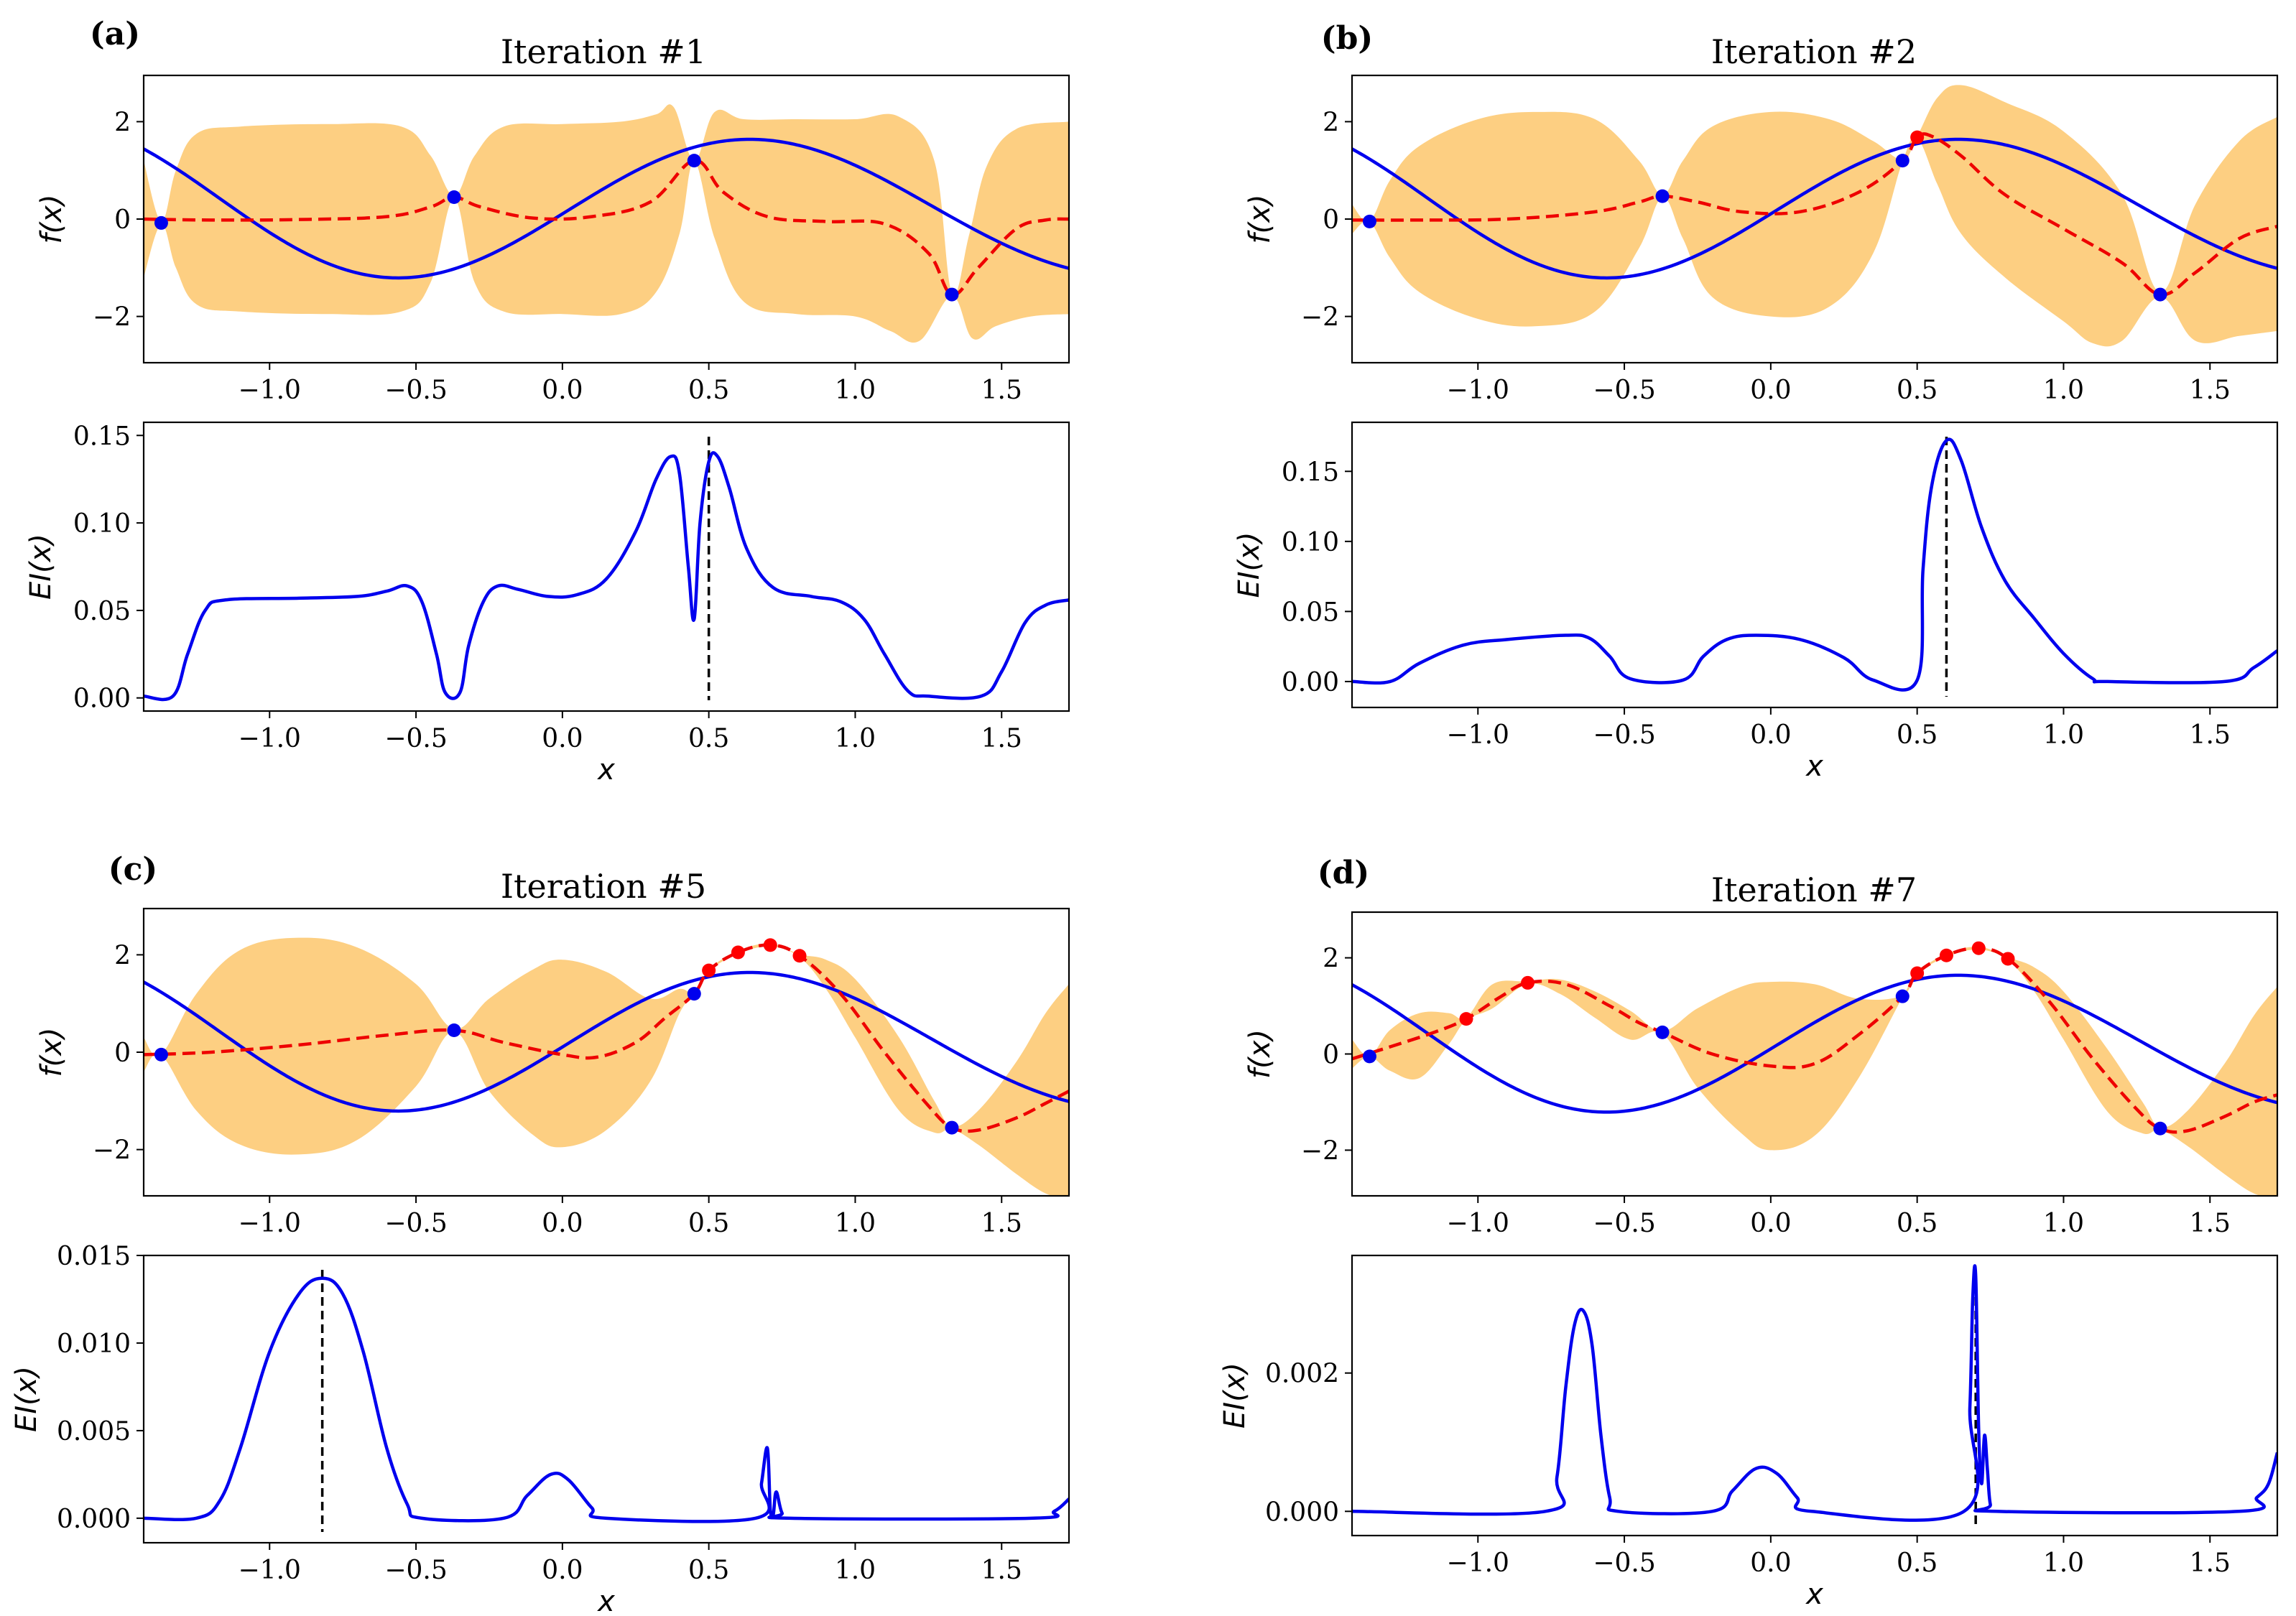 Image resolution: width=2296 pixels, height=1616 pixels. Describe the element at coordinates (1308, 1443) in the screenshot. I see `ei-y-ticks: 0.000 0.002` at that location.